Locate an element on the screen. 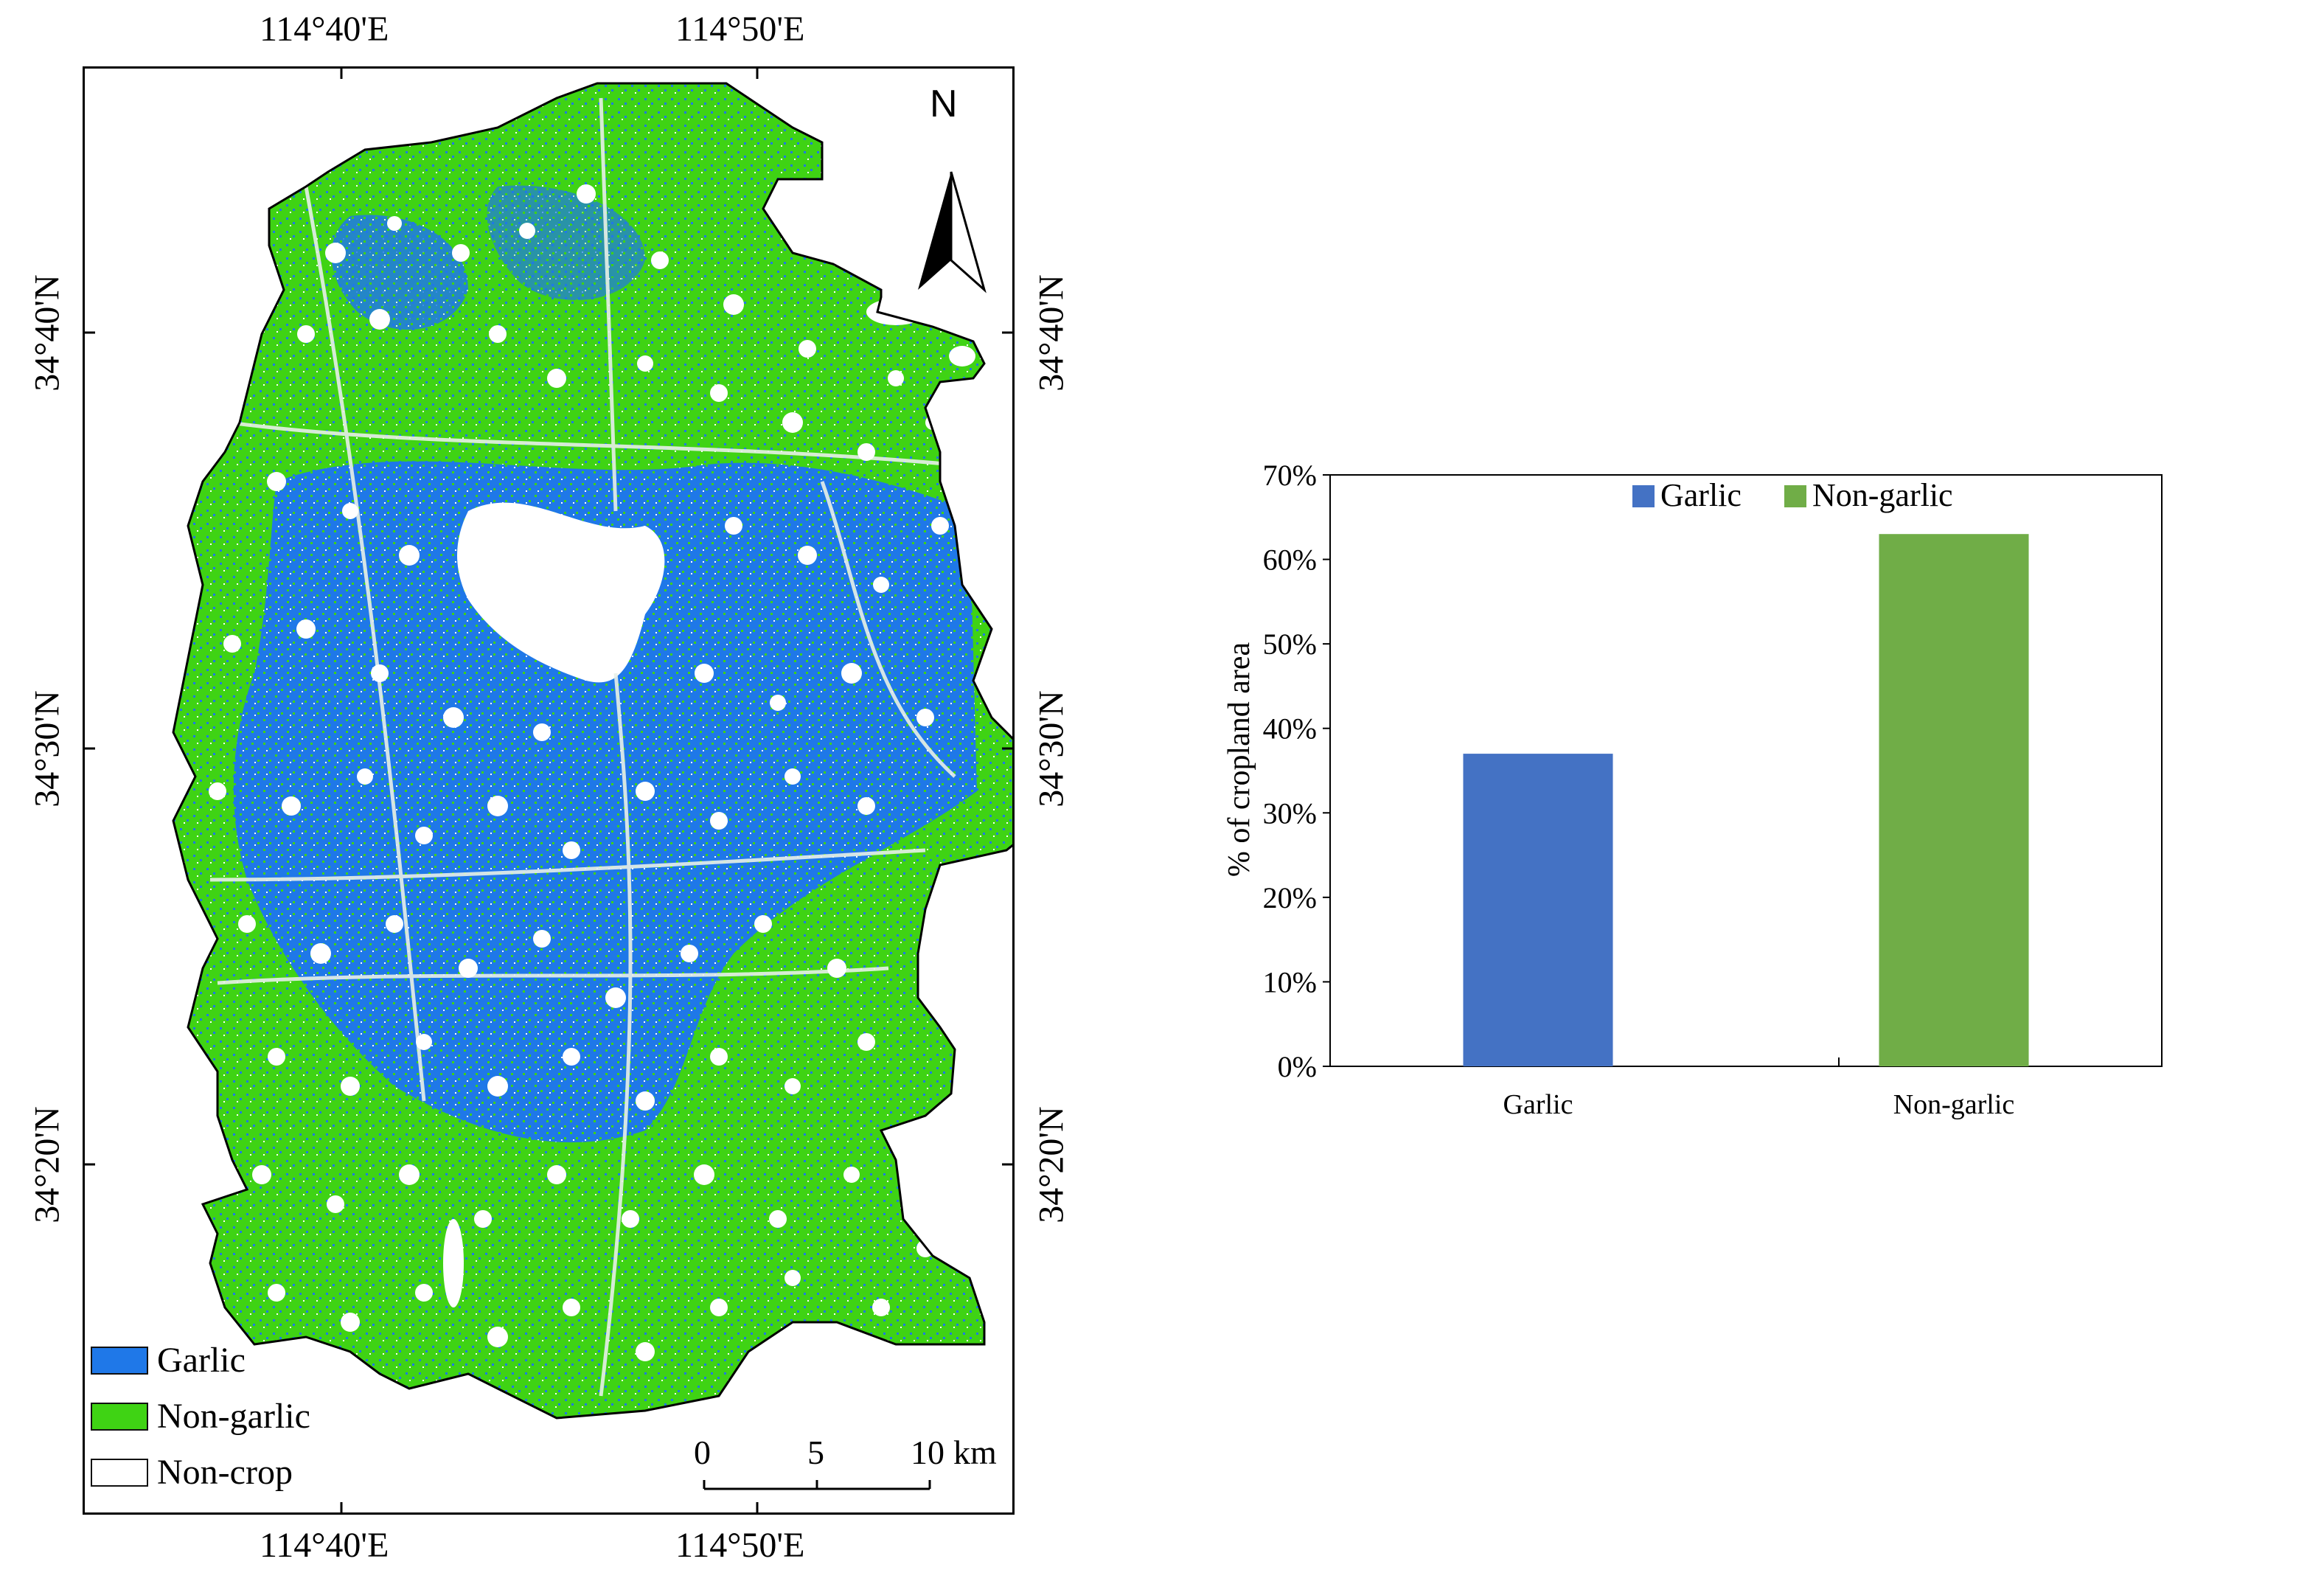 Image resolution: width=2324 pixels, height=1584 pixels. y-tick-label: 0% is located at coordinates (1297, 1066).